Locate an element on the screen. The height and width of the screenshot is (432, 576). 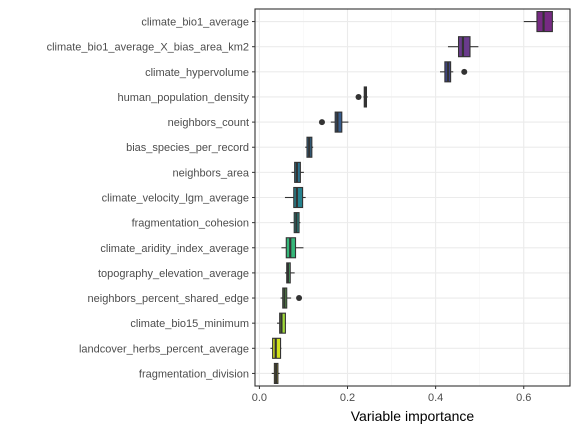
y-tick-label: landcover_herbs_percent_average is located at coordinates (164, 349).